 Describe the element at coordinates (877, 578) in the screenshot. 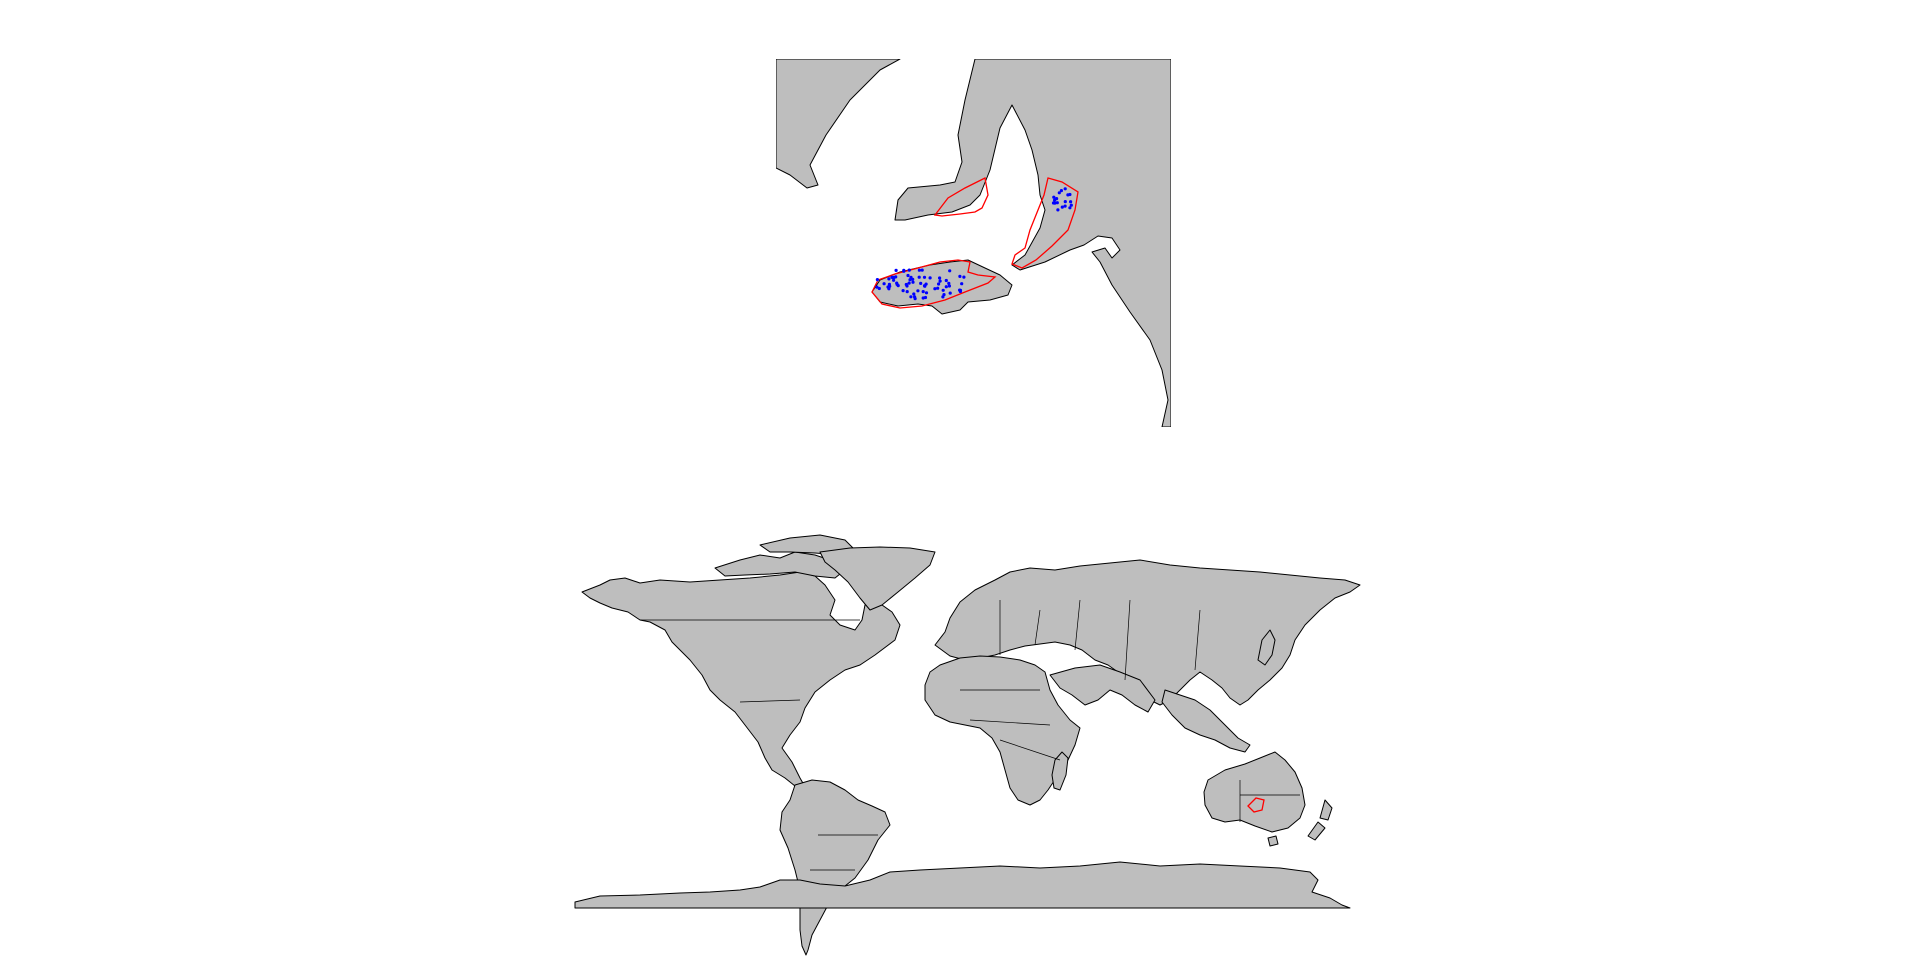

I see `land-greenland` at that location.